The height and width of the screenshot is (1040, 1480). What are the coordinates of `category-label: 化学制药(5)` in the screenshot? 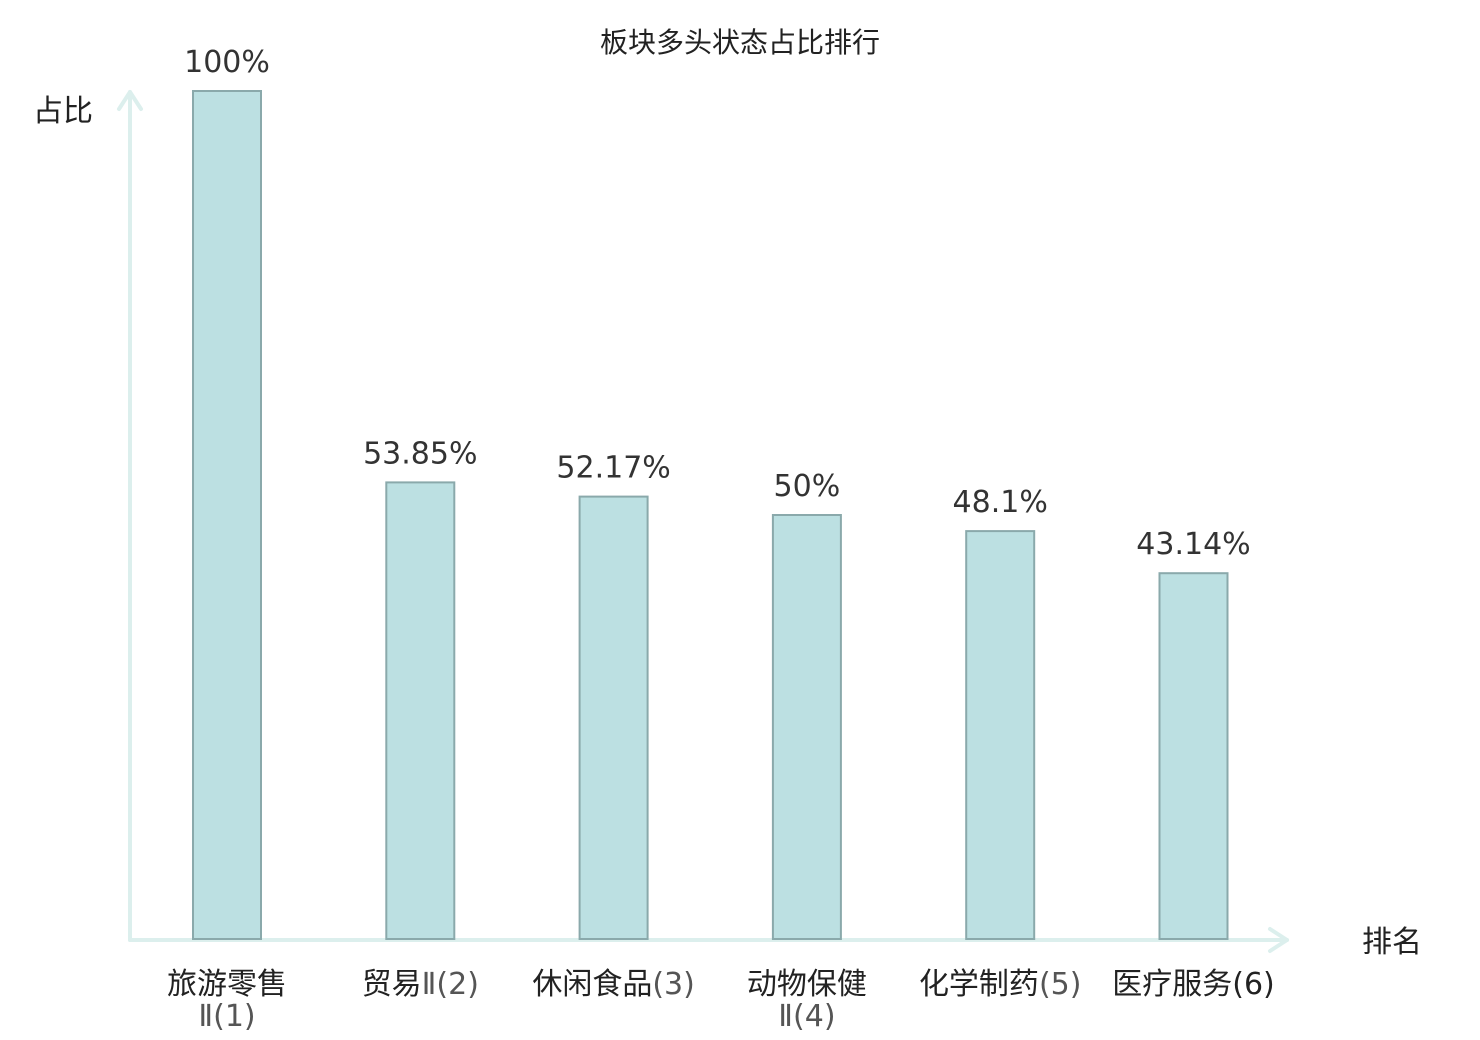 It's located at (1000, 984).